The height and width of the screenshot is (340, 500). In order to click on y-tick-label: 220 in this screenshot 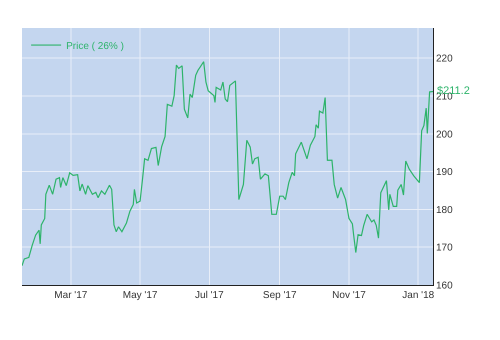, I will do `click(445, 59)`.